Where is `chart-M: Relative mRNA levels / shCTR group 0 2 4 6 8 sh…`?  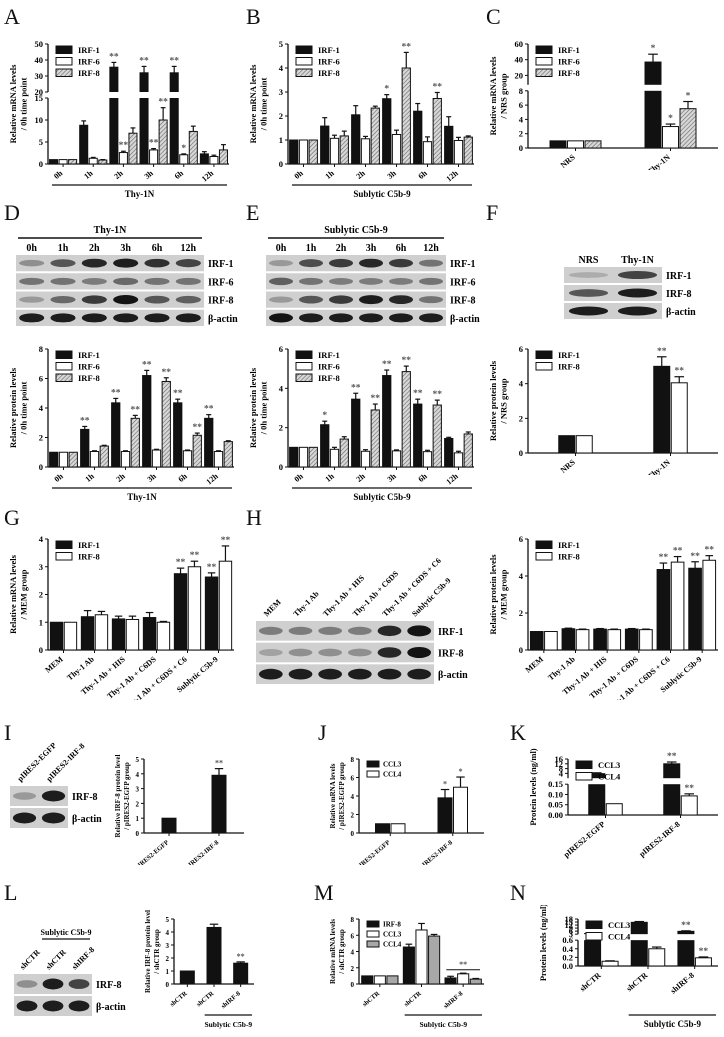 chart-M: Relative mRNA levels / shCTR group 0 2 4 6 8 sh… is located at coordinates (407, 968).